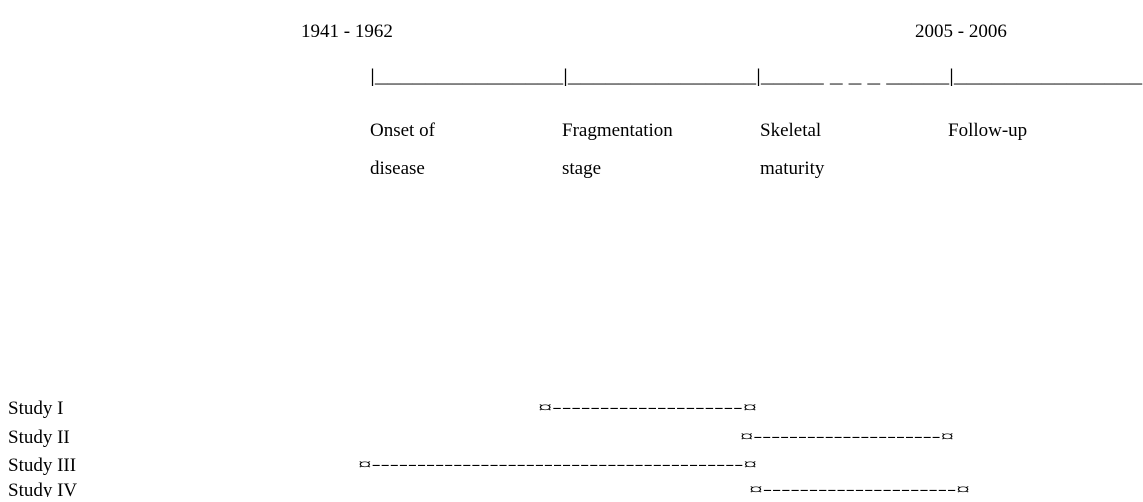  What do you see at coordinates (647, 408) in the screenshot?
I see `study-span: ¤--------------------¤` at bounding box center [647, 408].